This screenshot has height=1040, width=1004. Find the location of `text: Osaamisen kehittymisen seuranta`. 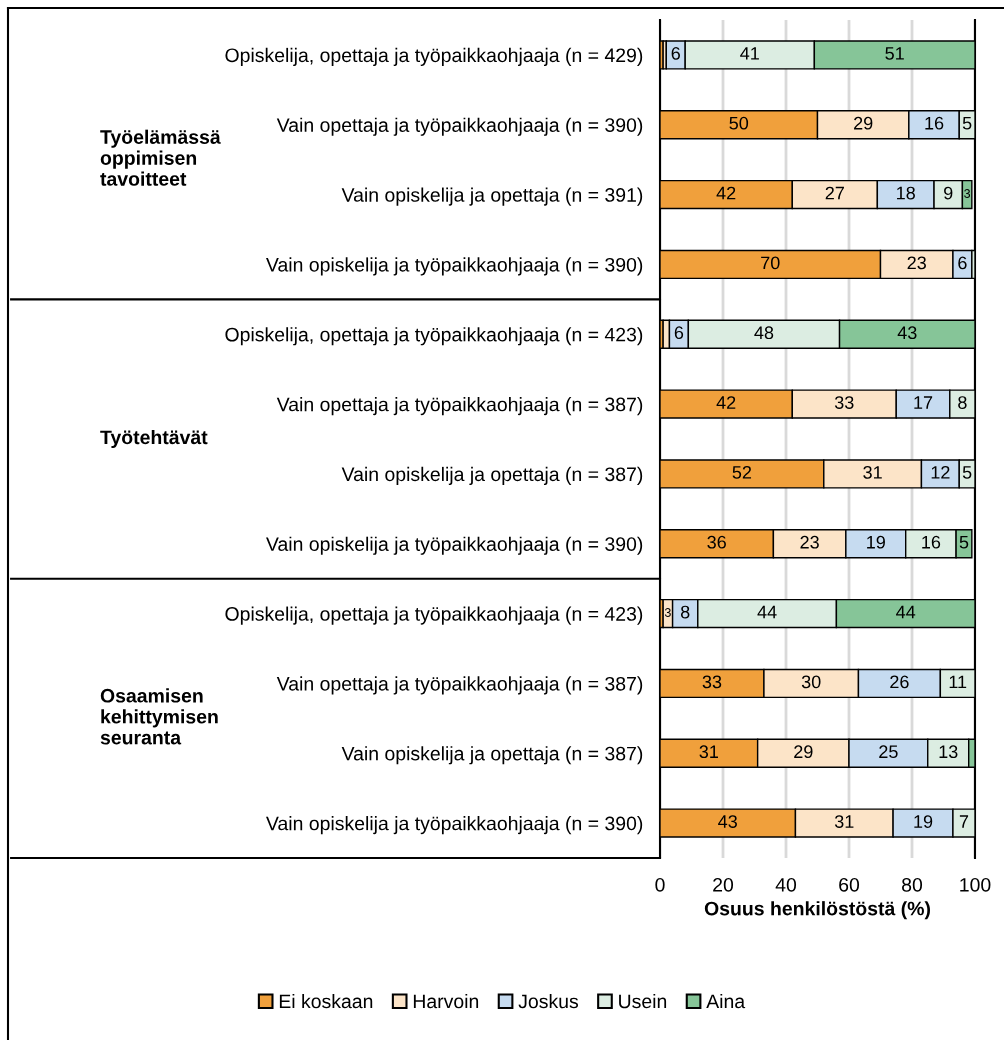

text: Osaamisen kehittymisen seuranta is located at coordinates (159, 716).